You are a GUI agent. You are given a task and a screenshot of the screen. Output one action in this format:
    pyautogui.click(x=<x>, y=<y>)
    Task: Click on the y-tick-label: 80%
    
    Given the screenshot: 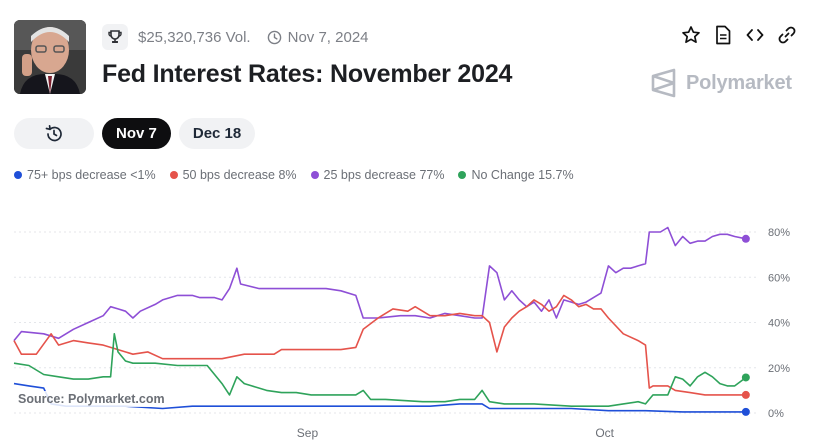 What is the action you would take?
    pyautogui.click(x=779, y=233)
    